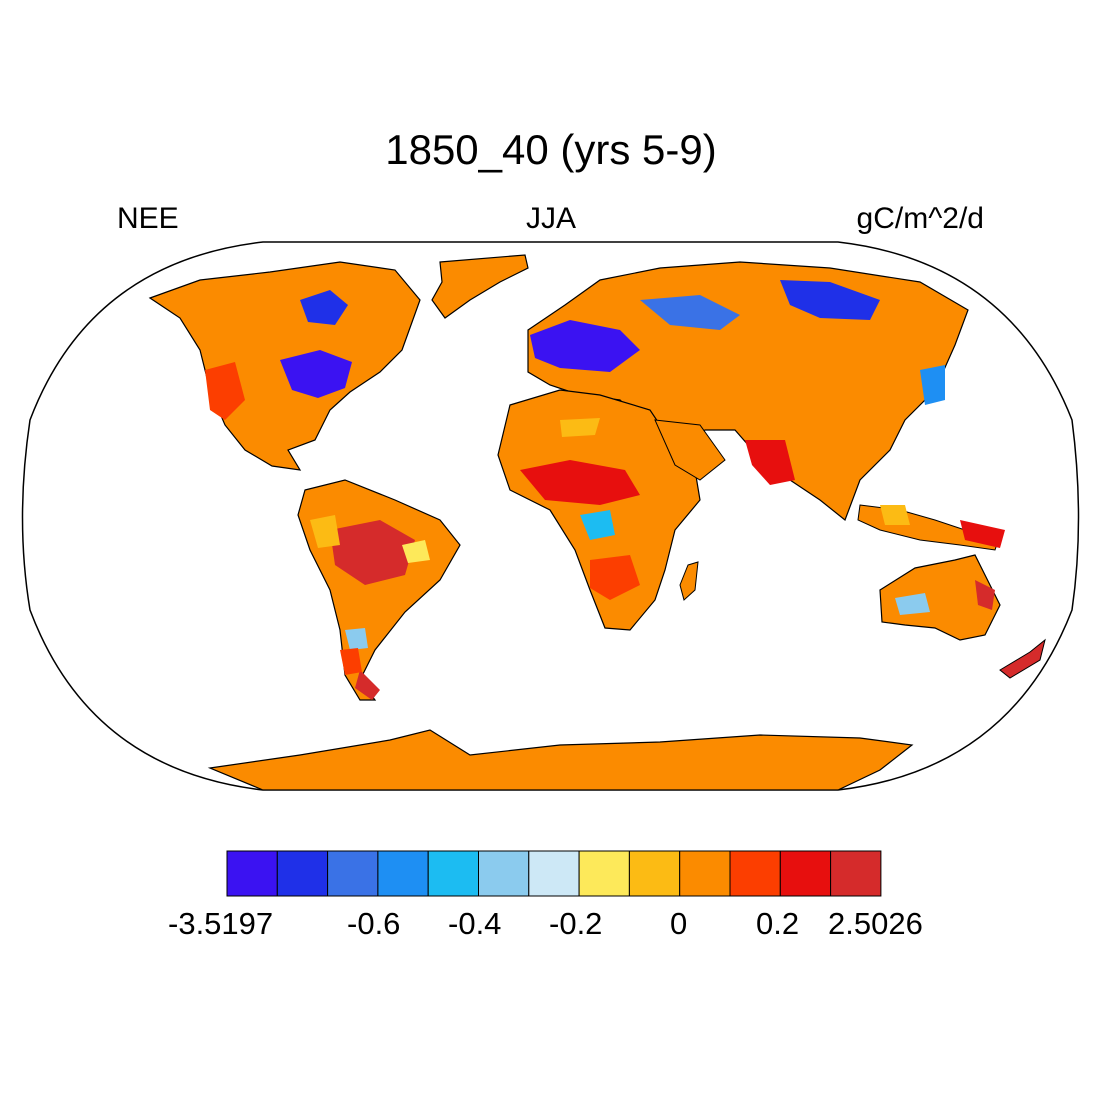  What do you see at coordinates (778, 923) in the screenshot?
I see `colorbar-tick-label: 0.2` at bounding box center [778, 923].